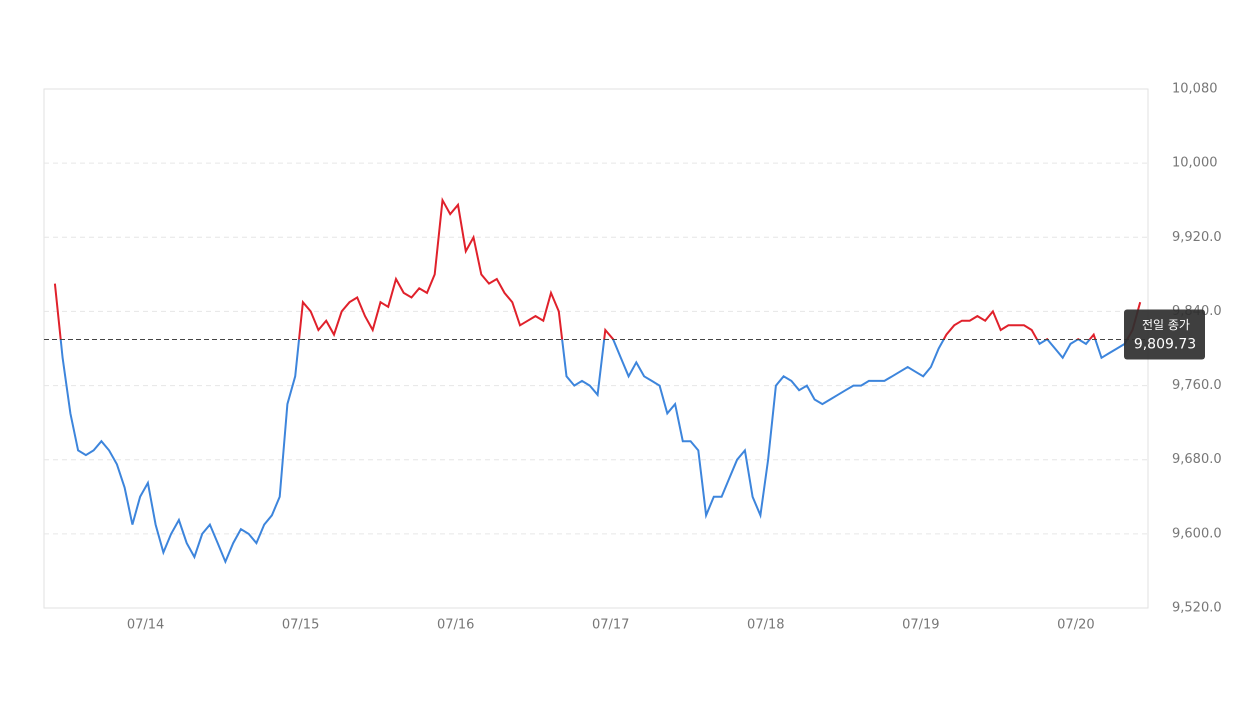  What do you see at coordinates (1197, 385) in the screenshot?
I see `y-tick-label: 9,760.0` at bounding box center [1197, 385].